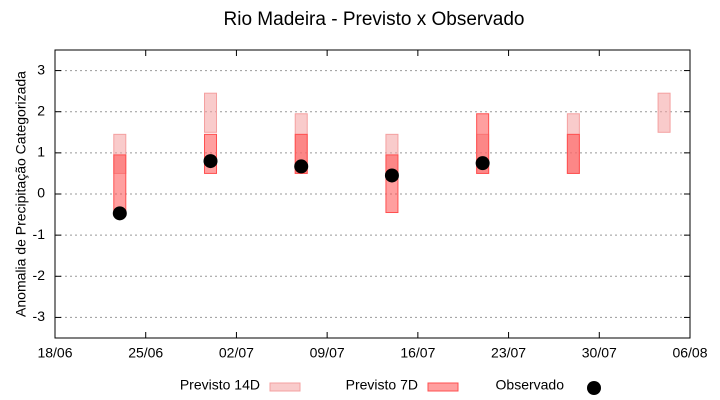 This screenshot has width=720, height=400. Describe the element at coordinates (530, 385) in the screenshot. I see `legend-label: Observado` at that location.